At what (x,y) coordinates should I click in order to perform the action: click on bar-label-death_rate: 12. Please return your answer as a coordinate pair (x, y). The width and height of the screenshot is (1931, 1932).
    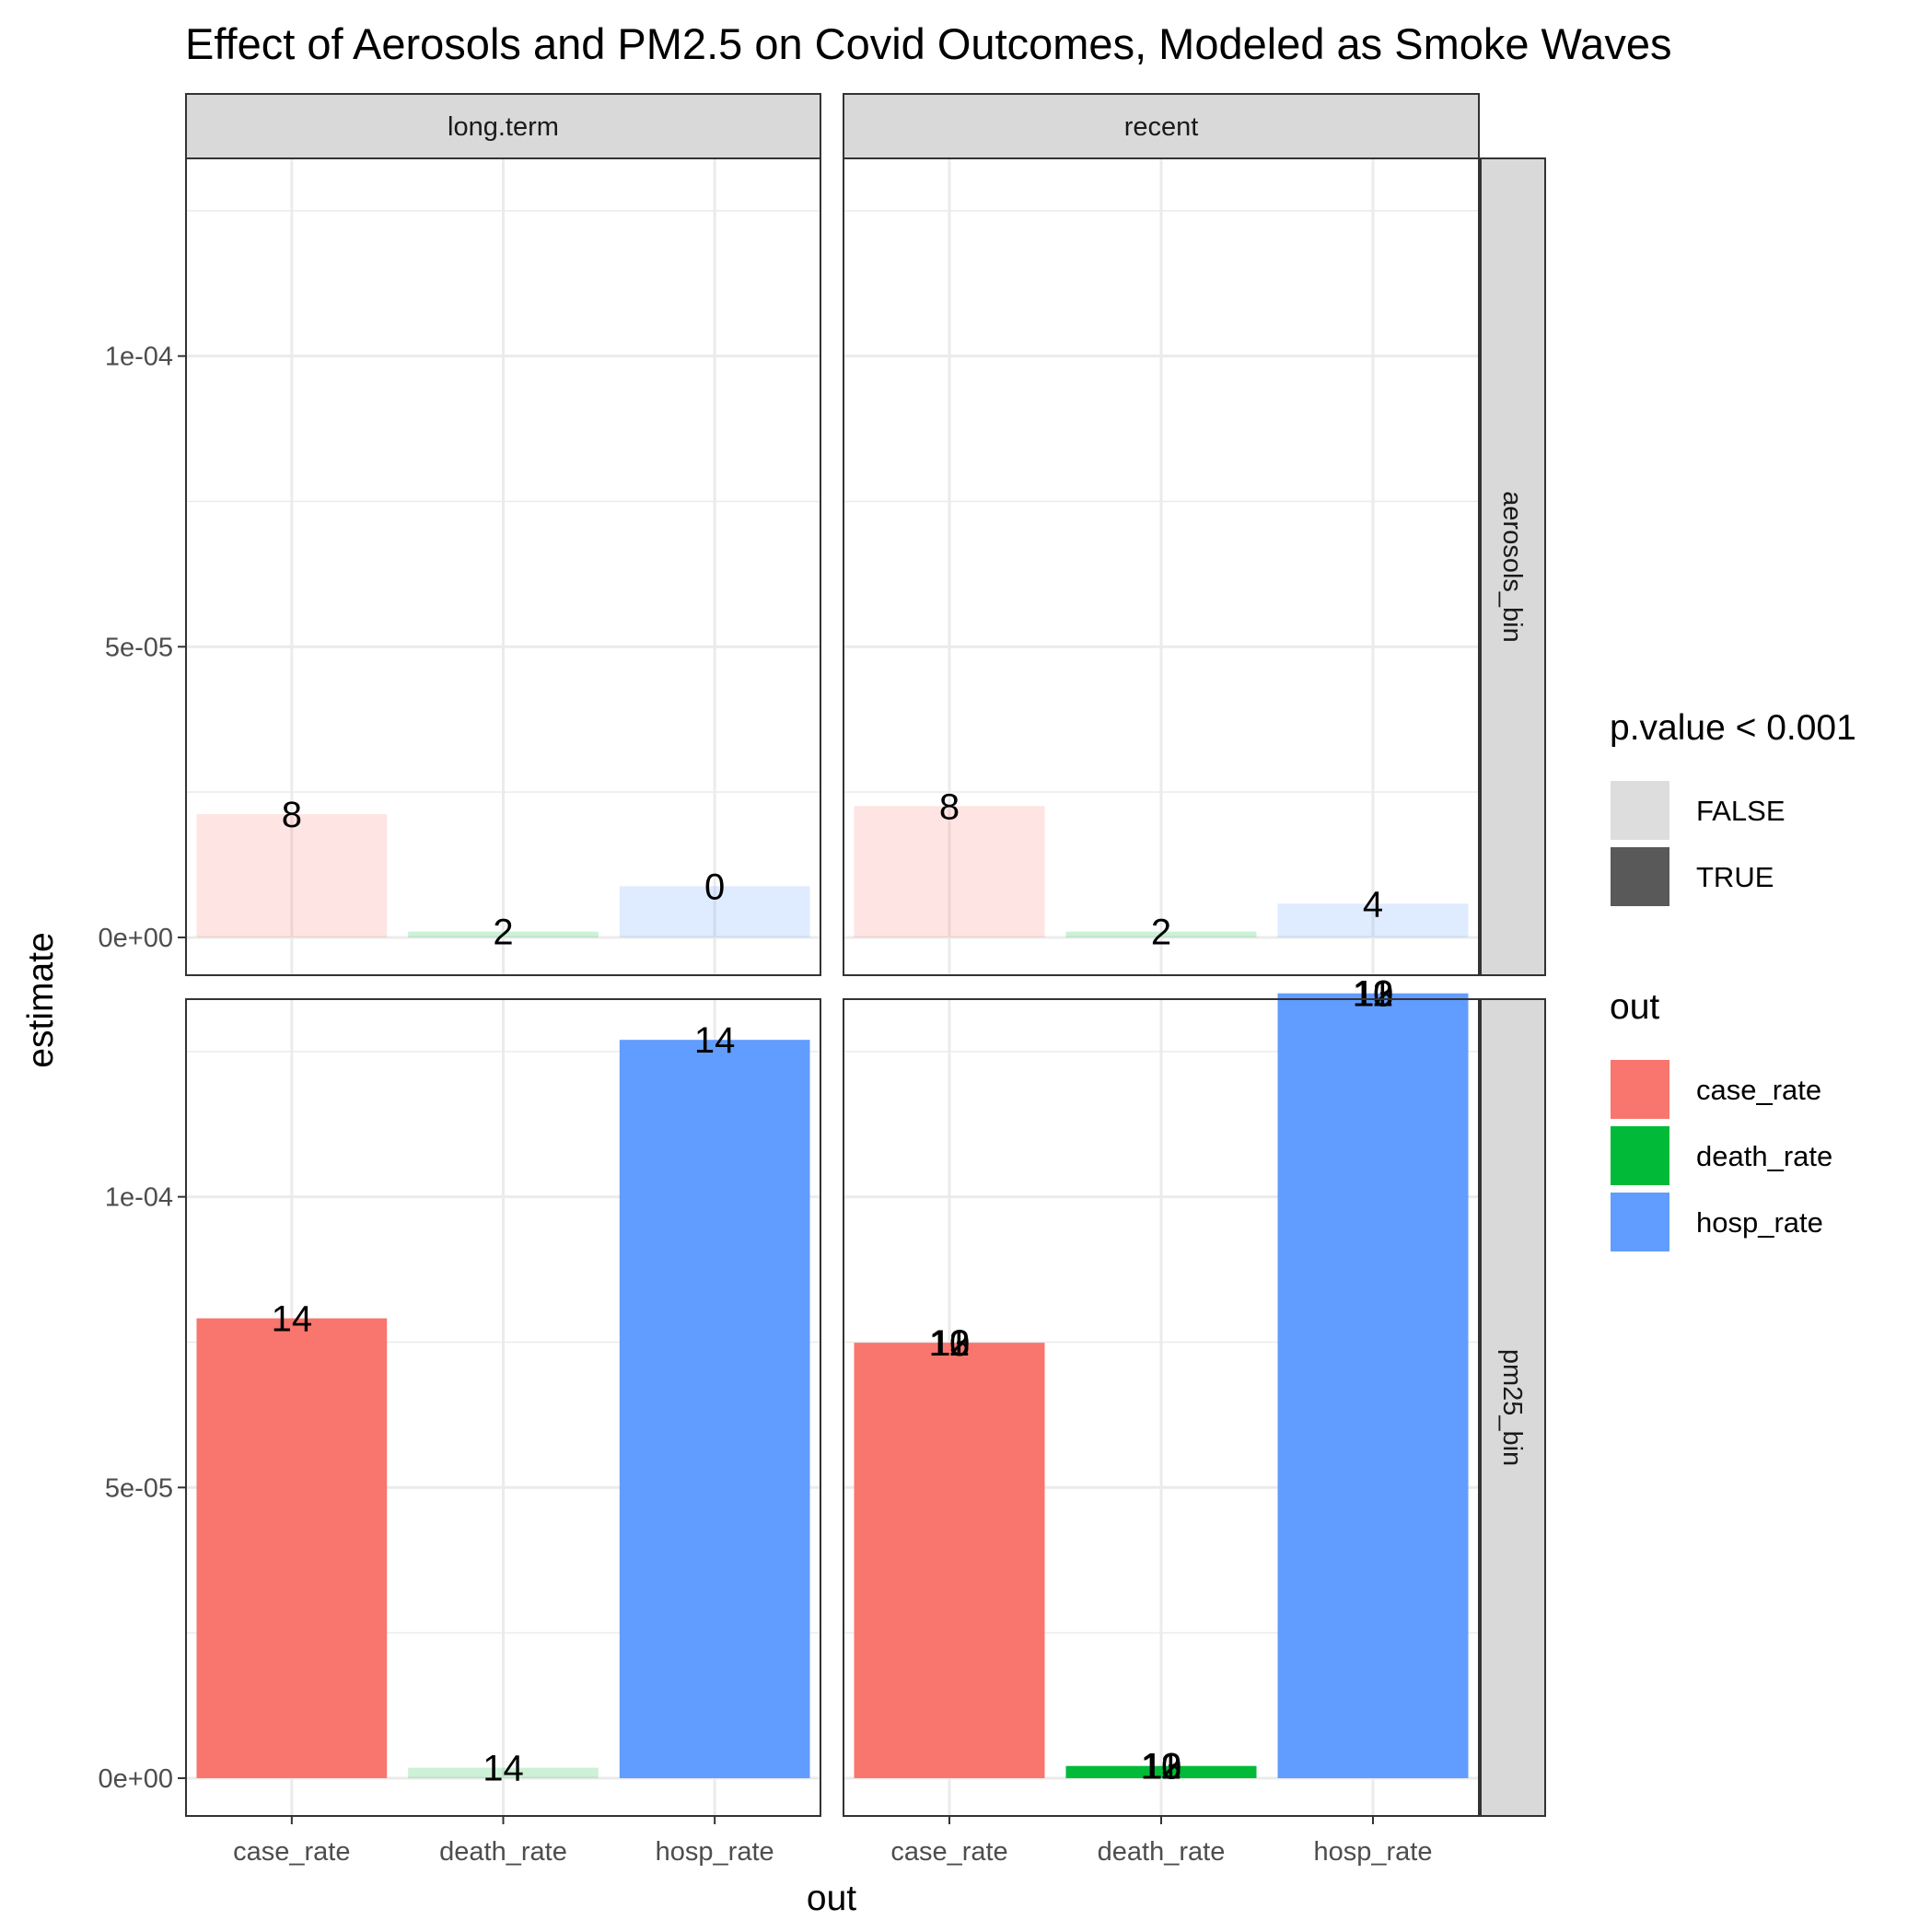
    Looking at the image, I should click on (1161, 1767).